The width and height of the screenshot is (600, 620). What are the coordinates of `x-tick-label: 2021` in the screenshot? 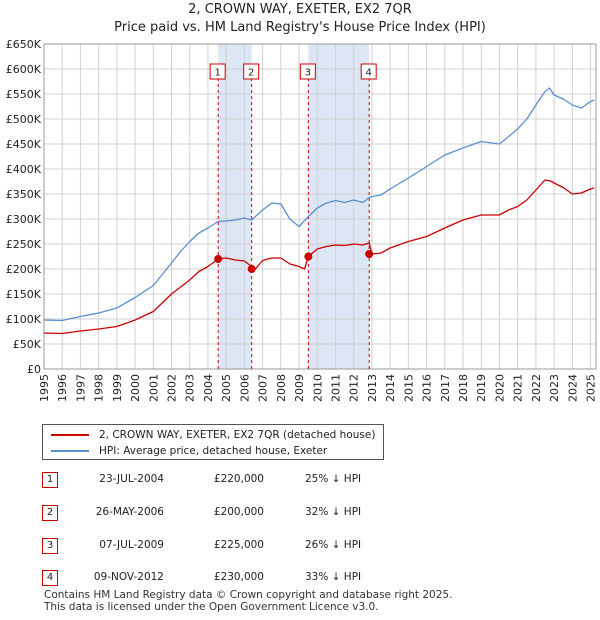 It's located at (518, 388).